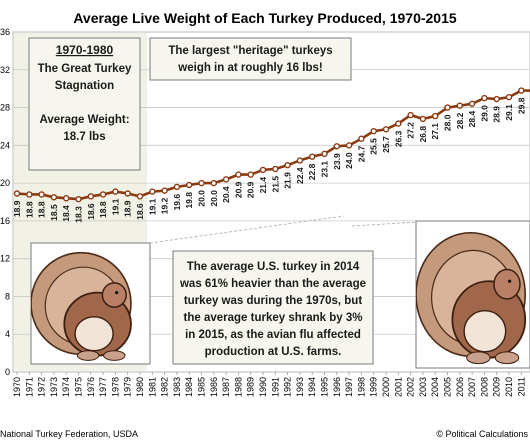  What do you see at coordinates (325, 387) in the screenshot?
I see `x-tick-label: 1995` at bounding box center [325, 387].